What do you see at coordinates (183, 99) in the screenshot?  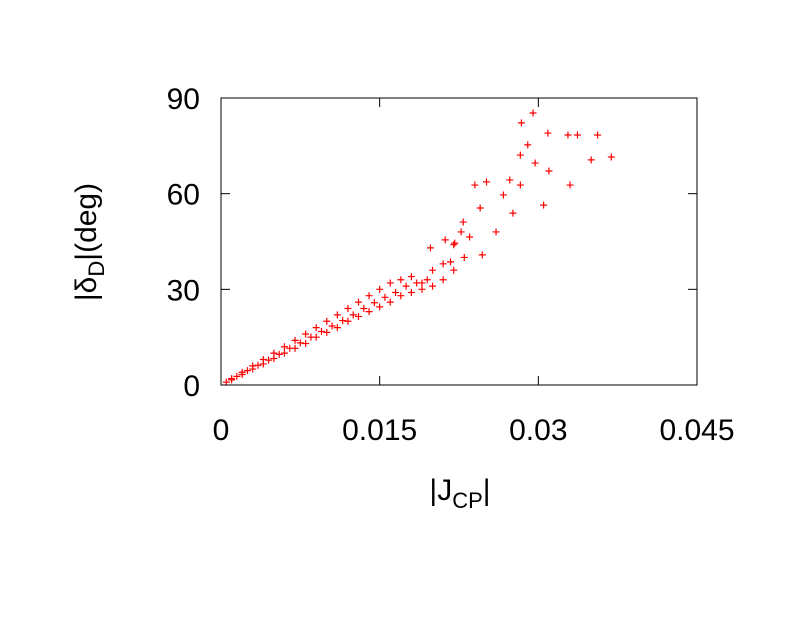 I see `y-tick-label: 90` at bounding box center [183, 99].